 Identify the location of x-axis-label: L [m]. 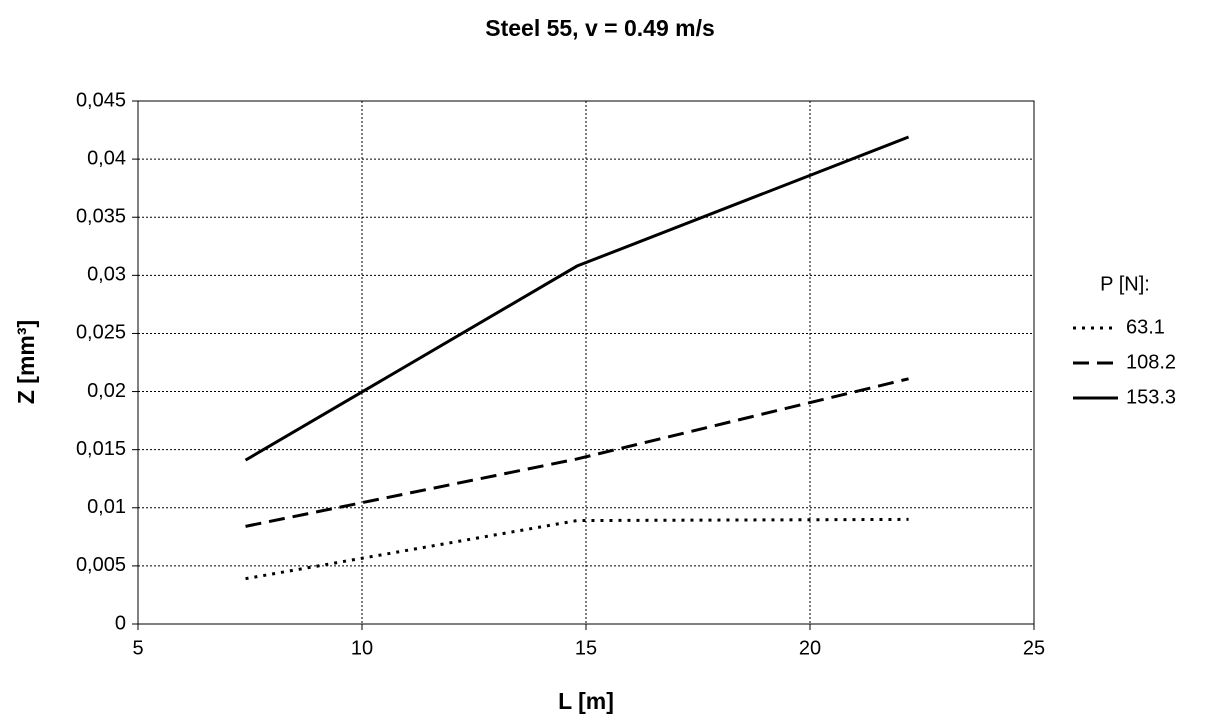
(586, 701).